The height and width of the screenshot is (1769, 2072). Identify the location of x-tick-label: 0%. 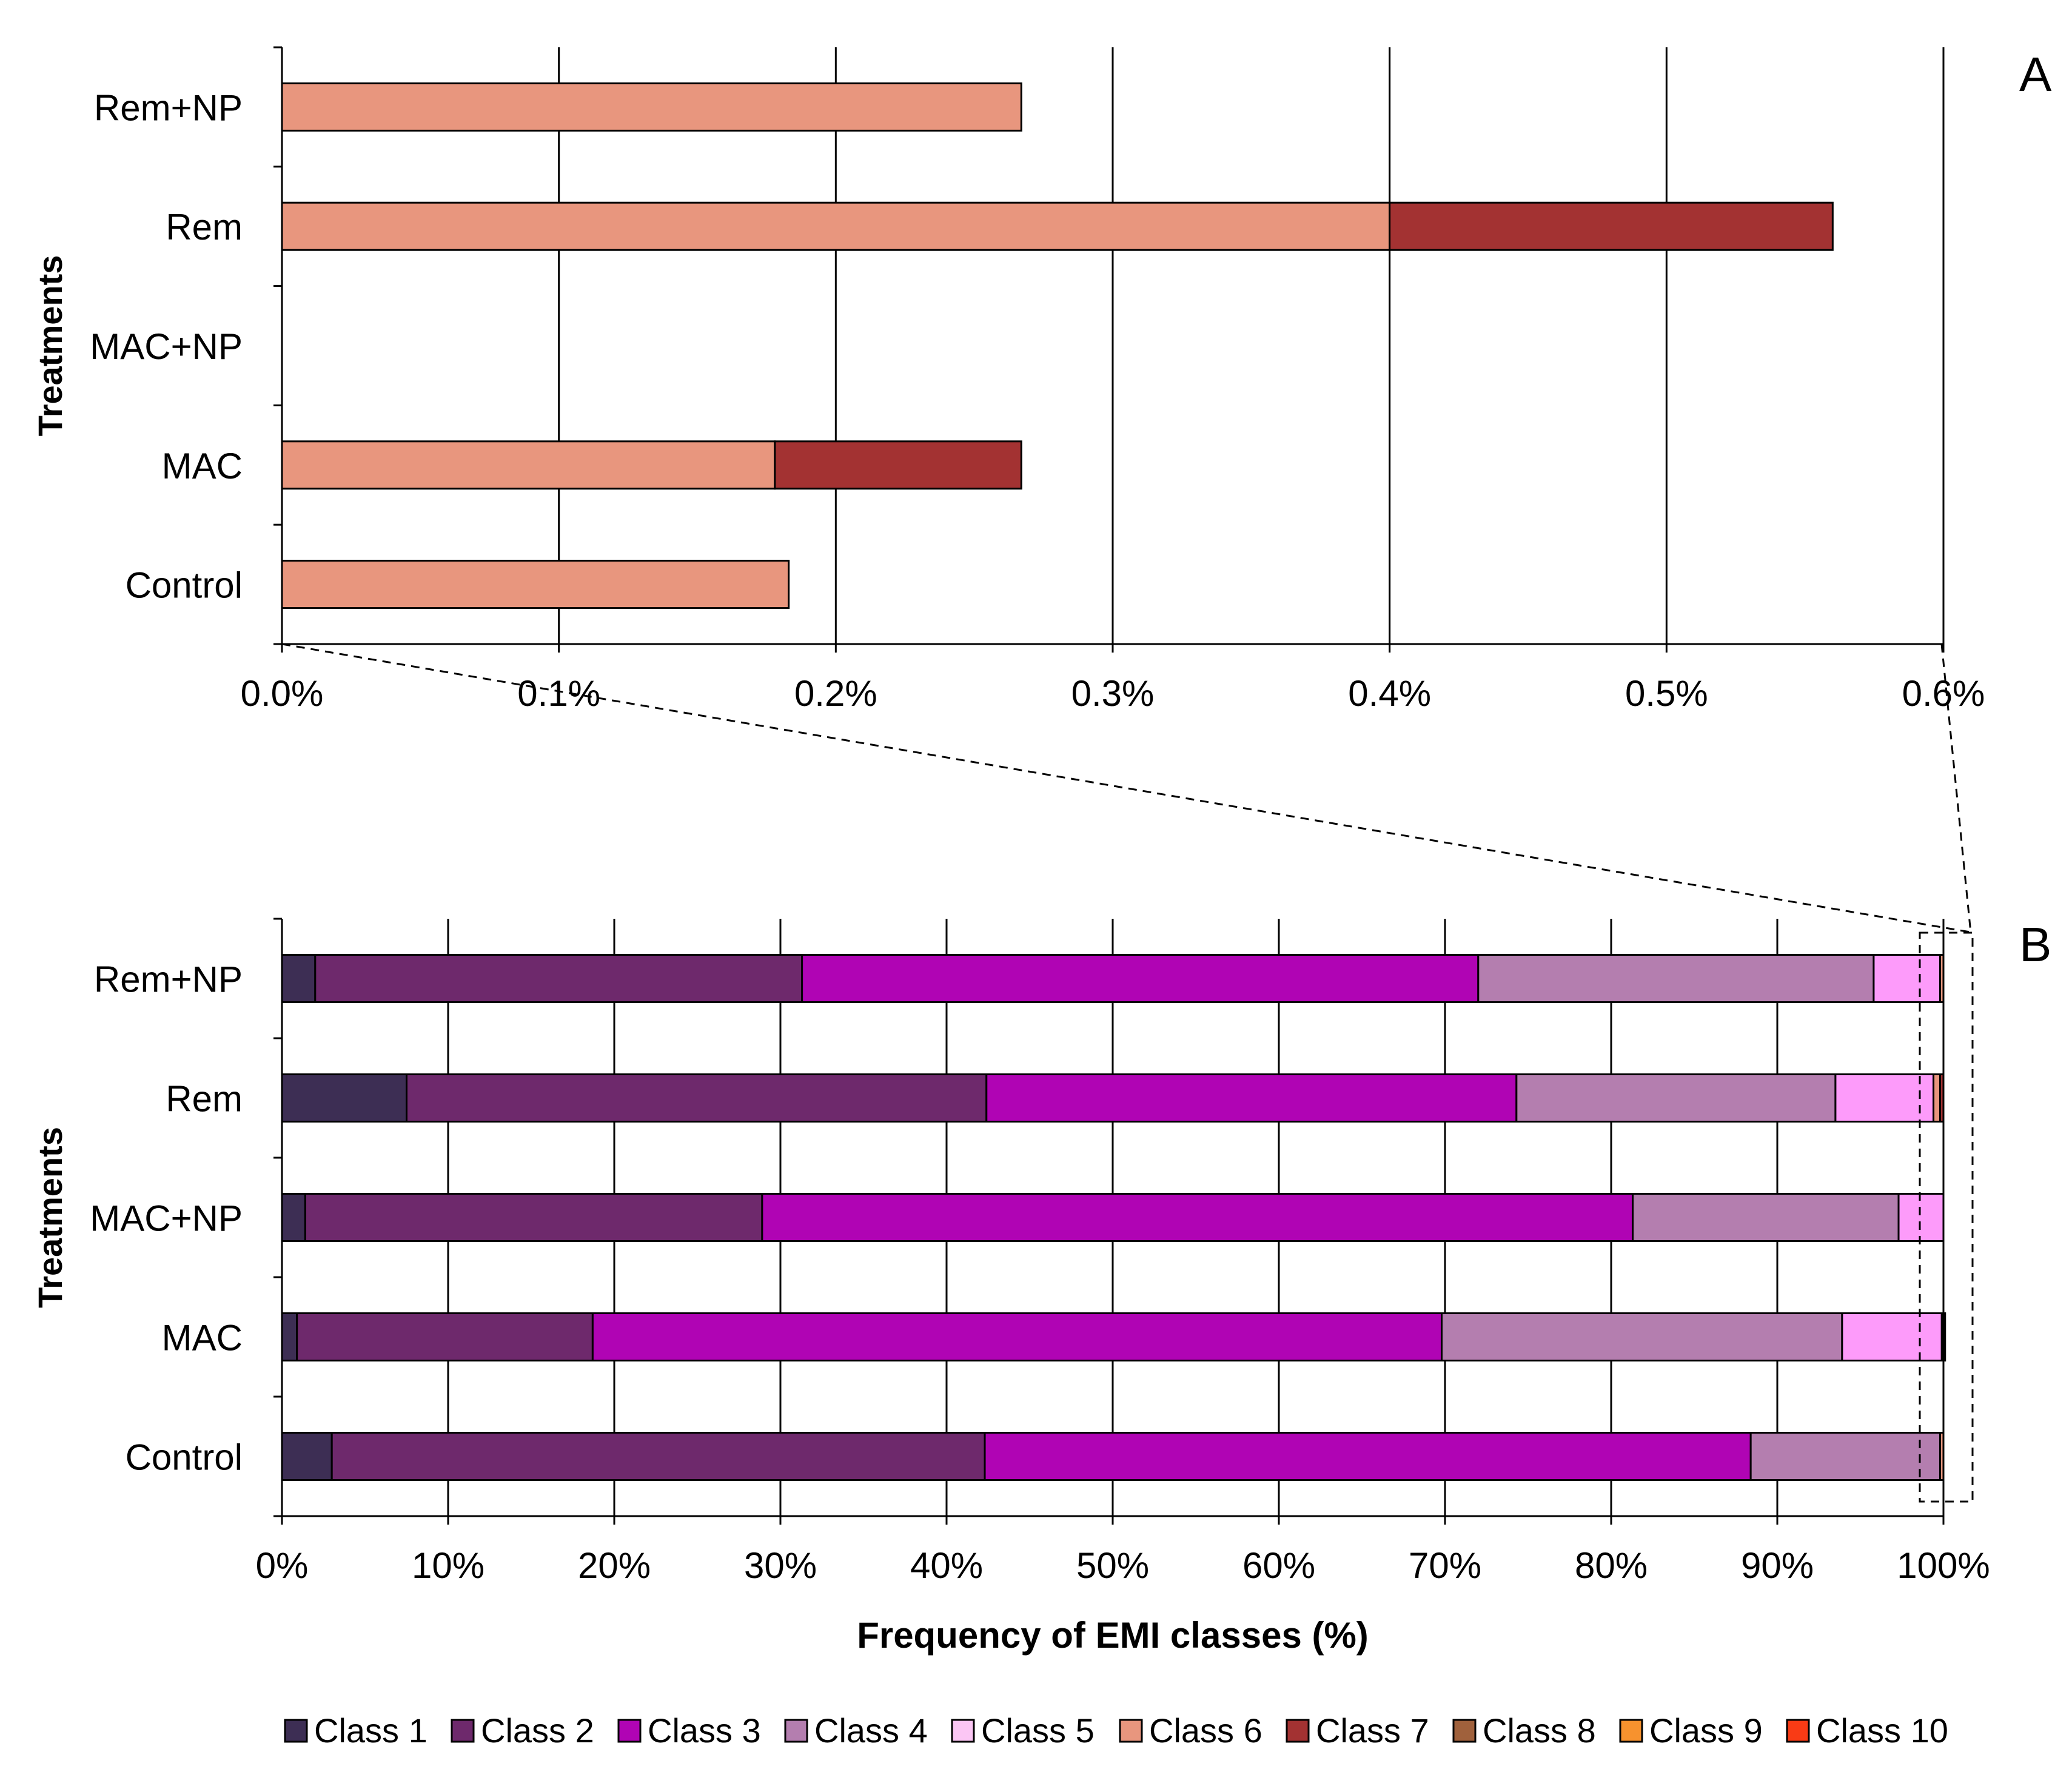
(282, 1565).